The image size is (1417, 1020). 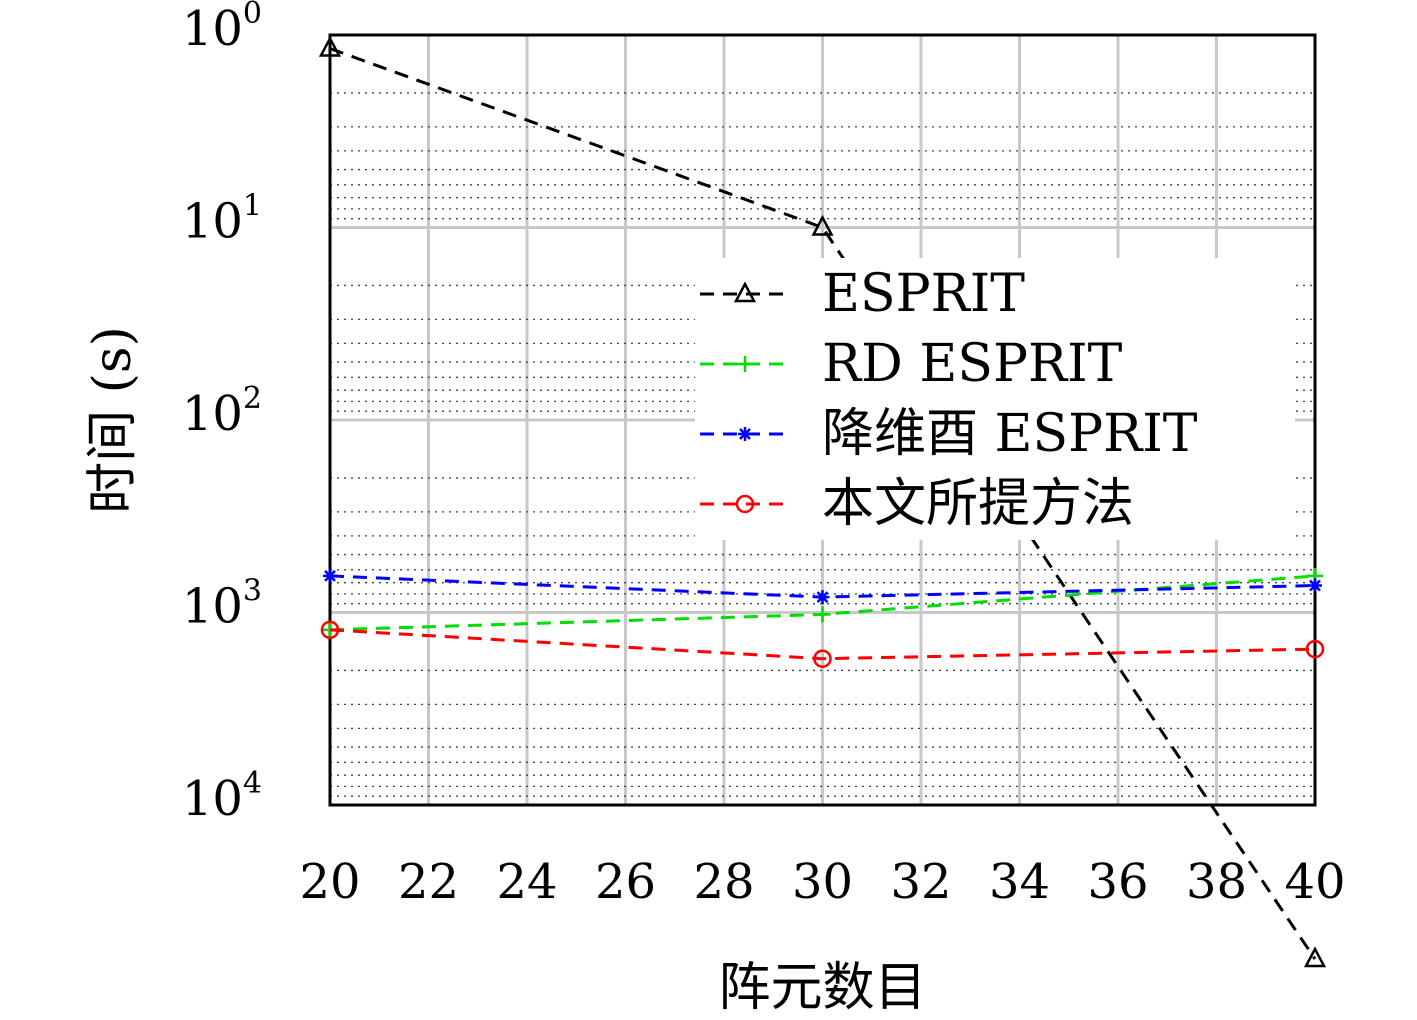 I want to click on x-tick-label: 36, so click(x=1117, y=882).